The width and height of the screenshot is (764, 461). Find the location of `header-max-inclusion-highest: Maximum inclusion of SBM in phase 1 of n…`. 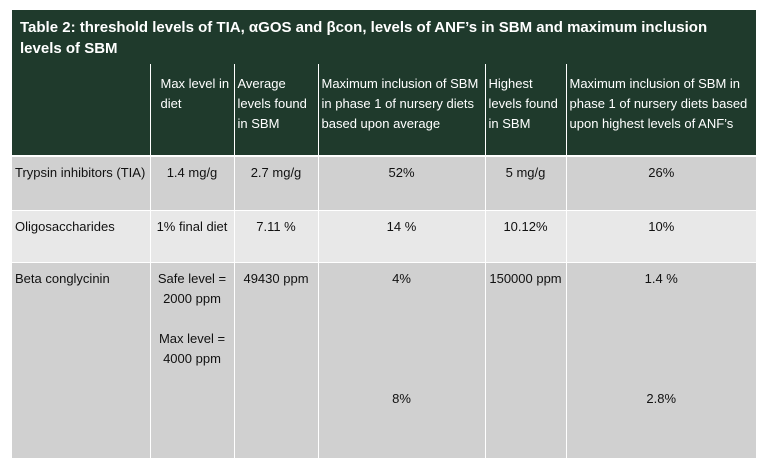

header-max-inclusion-highest: Maximum inclusion of SBM in phase 1 of n… is located at coordinates (661, 110).